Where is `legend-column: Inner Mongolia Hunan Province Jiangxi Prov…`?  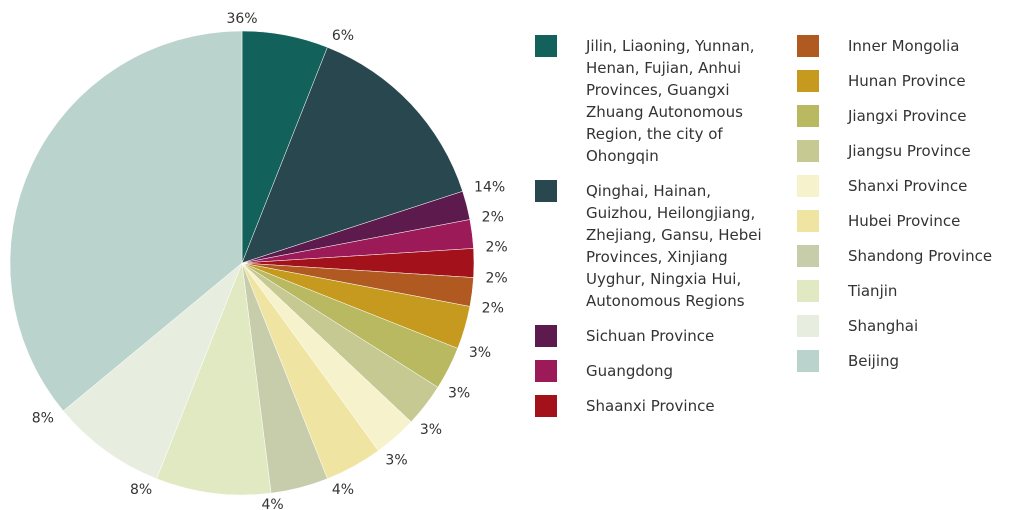 legend-column: Inner Mongolia Hunan Province Jiangxi Prov… is located at coordinates (906, 210).